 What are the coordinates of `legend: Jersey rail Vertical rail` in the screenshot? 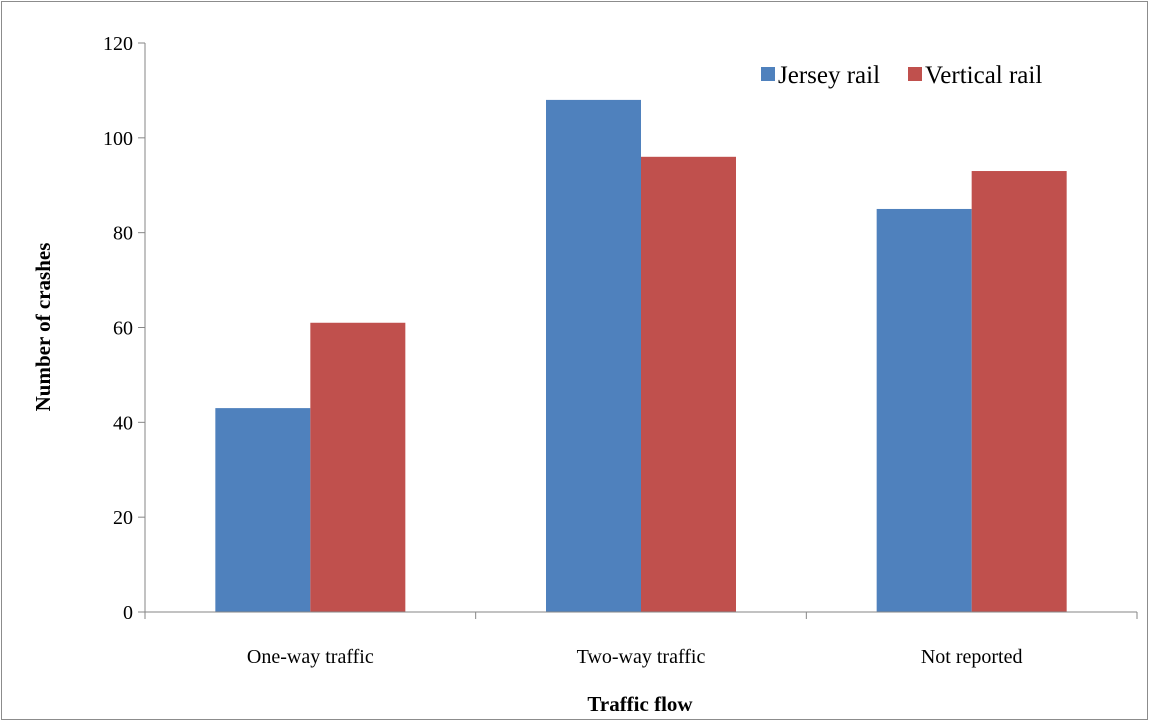 It's located at (901, 75).